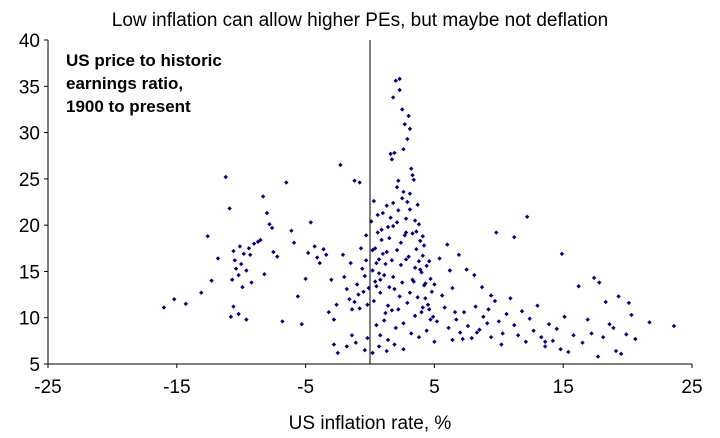  I want to click on y-tick-label: 25, so click(29, 180).